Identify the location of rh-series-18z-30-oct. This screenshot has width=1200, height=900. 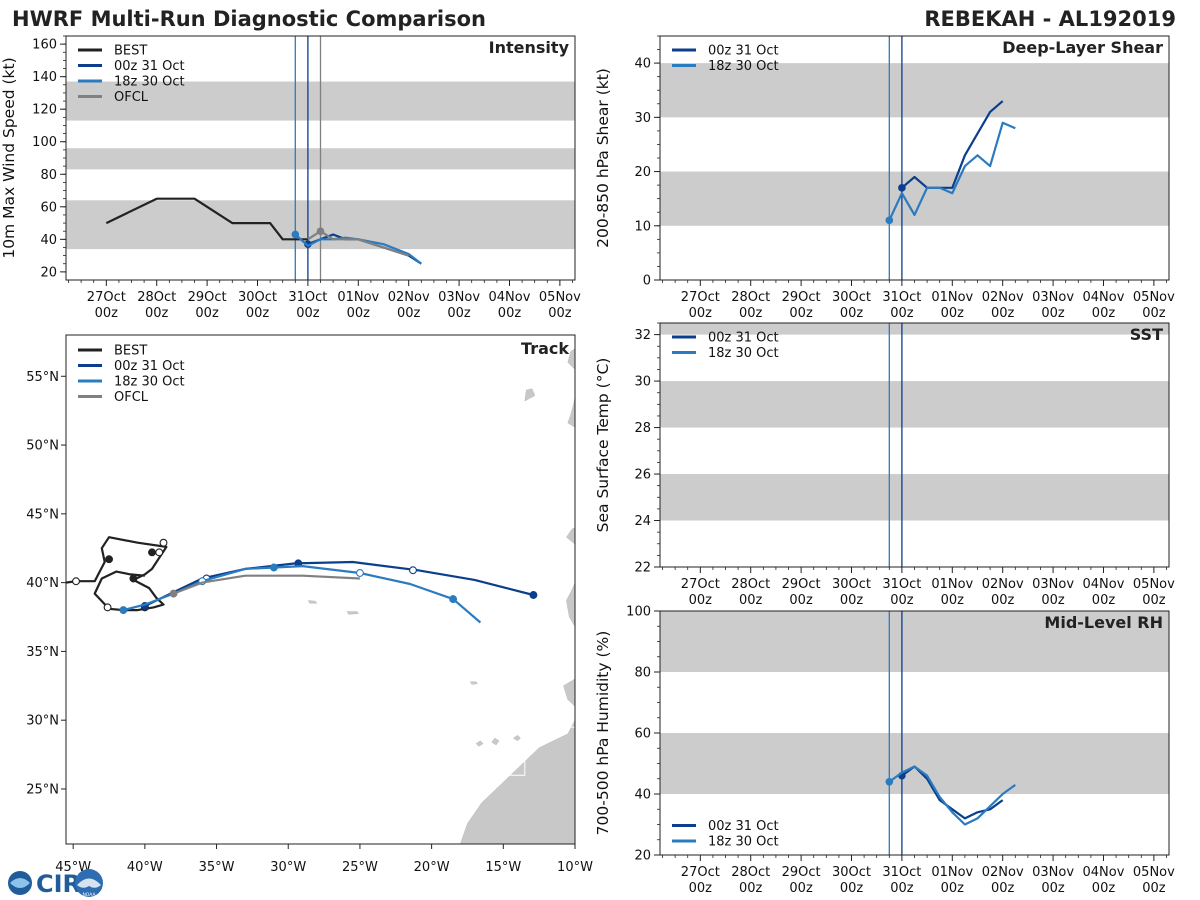
(952, 795).